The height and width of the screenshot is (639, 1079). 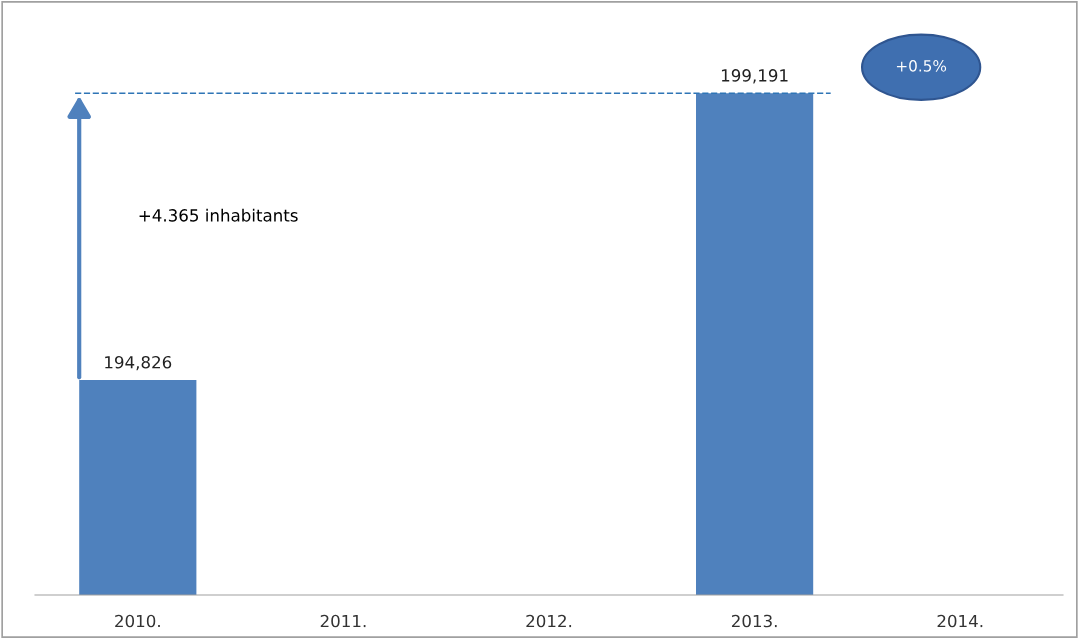 I want to click on x-tick-label: 2012., so click(x=549, y=621).